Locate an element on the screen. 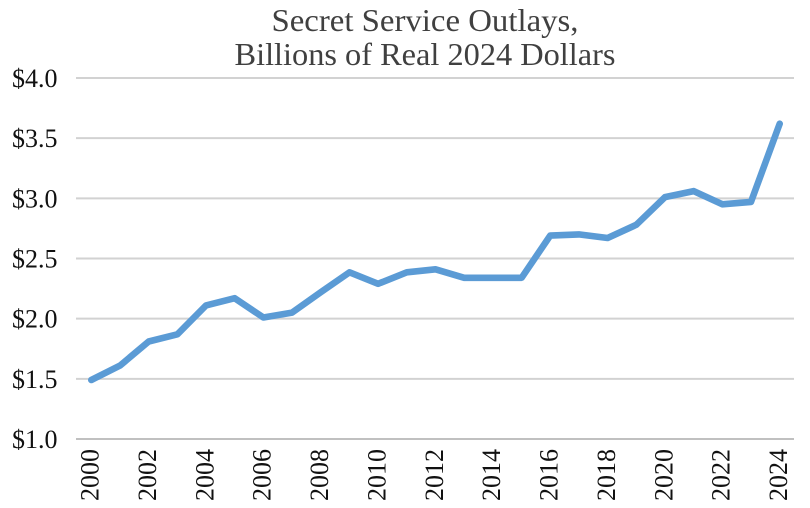  svg-text: 2008 is located at coordinates (319, 475).